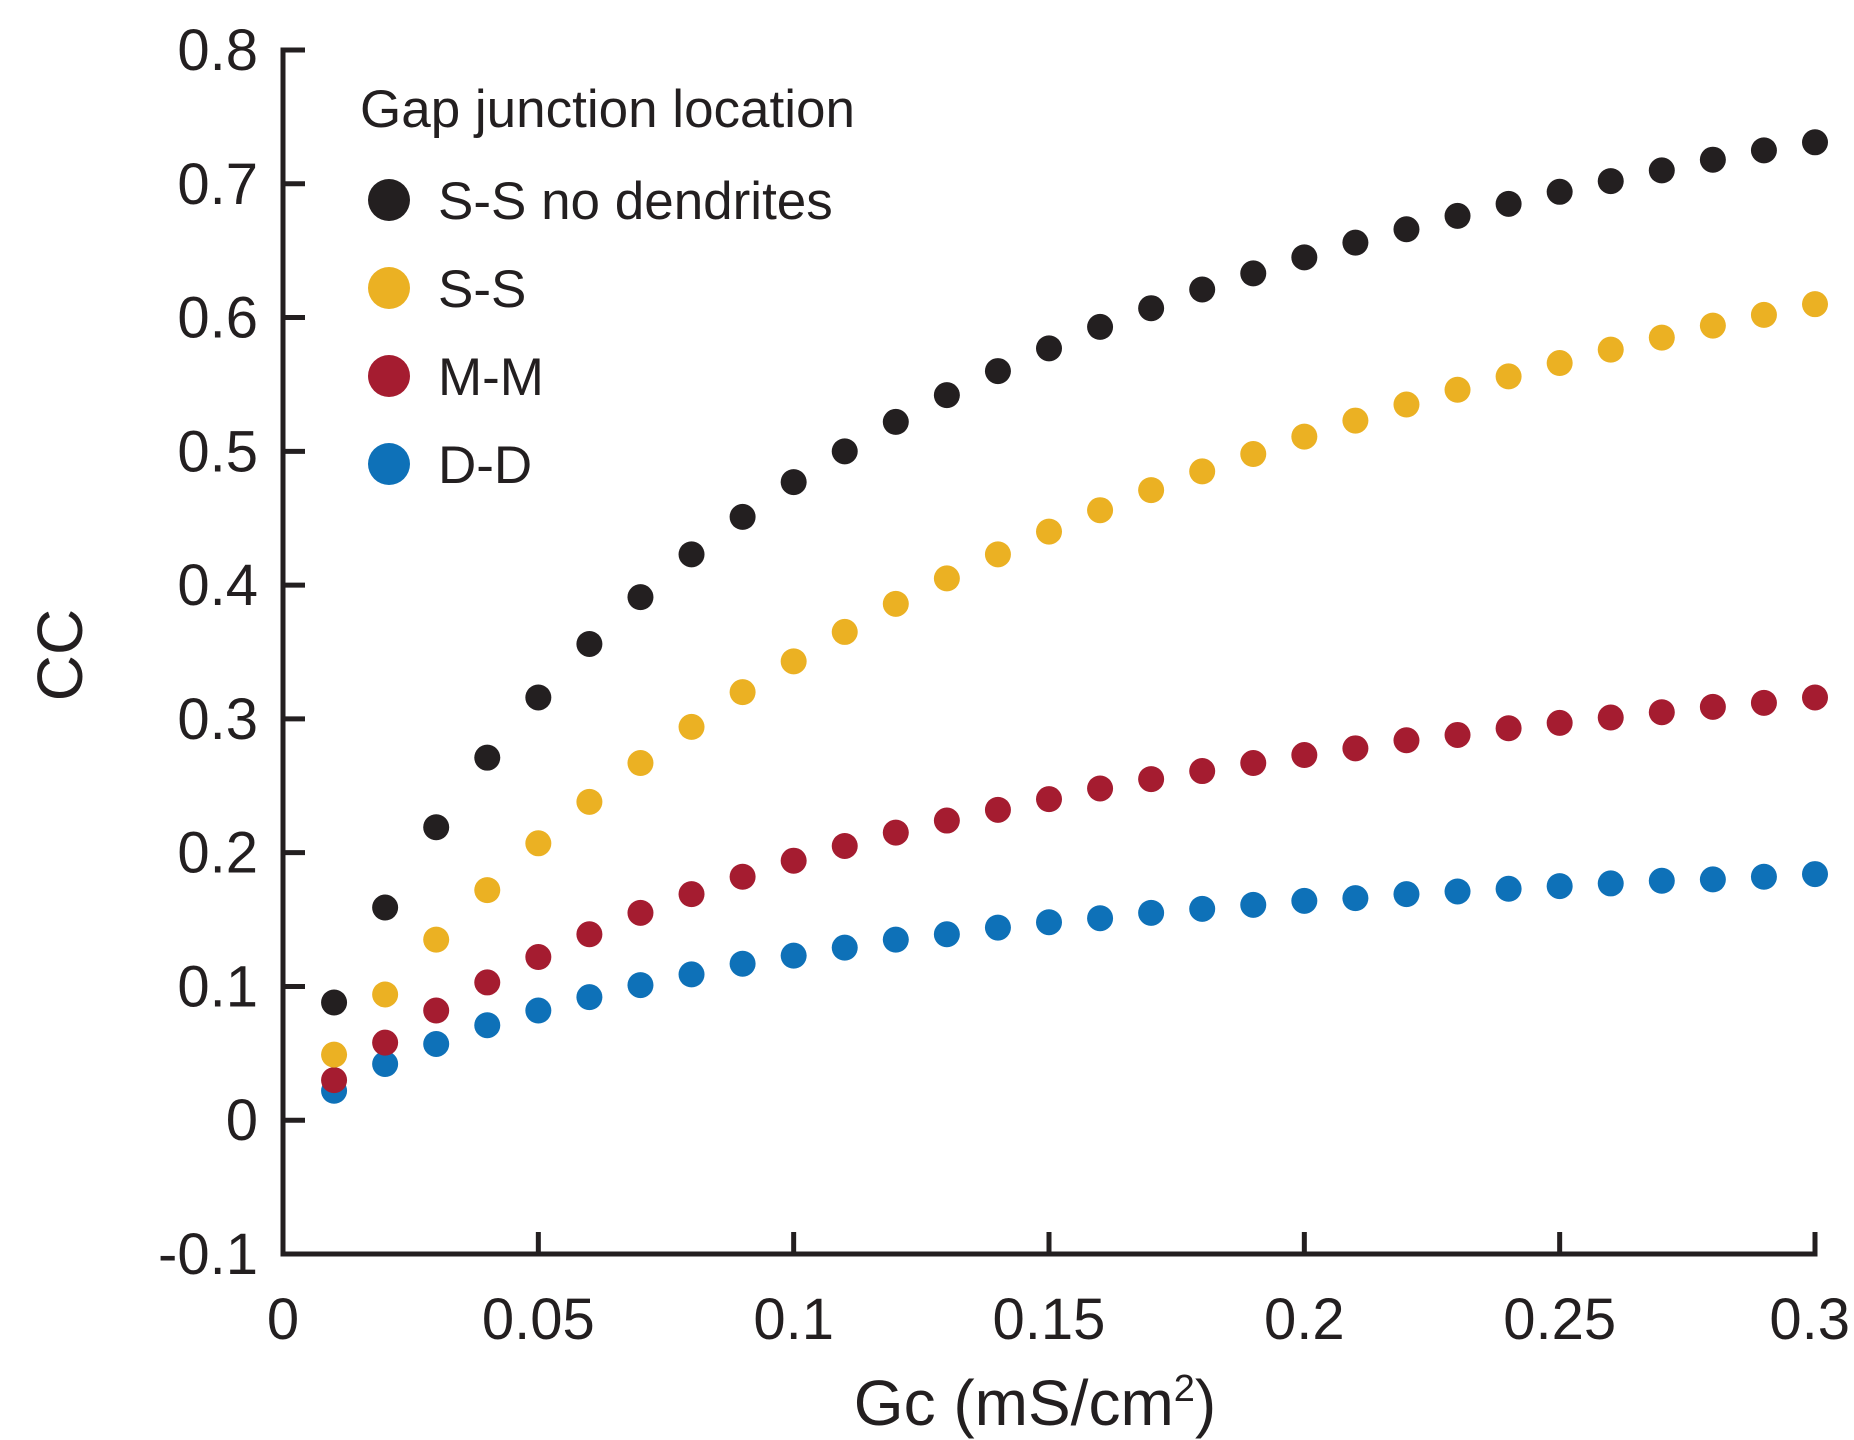 This screenshot has width=1854, height=1440. I want to click on legend-label: S-S, so click(482, 289).